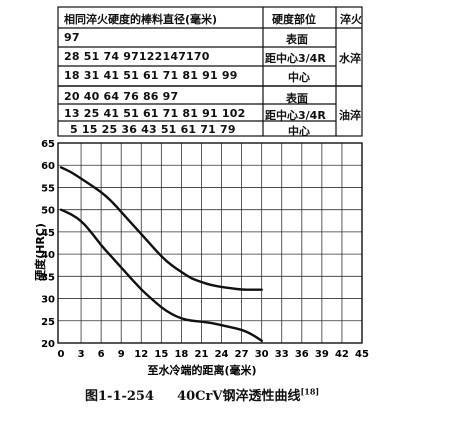 The width and height of the screenshot is (449, 425). What do you see at coordinates (141, 354) in the screenshot?
I see `x-tick-label: 12` at bounding box center [141, 354].